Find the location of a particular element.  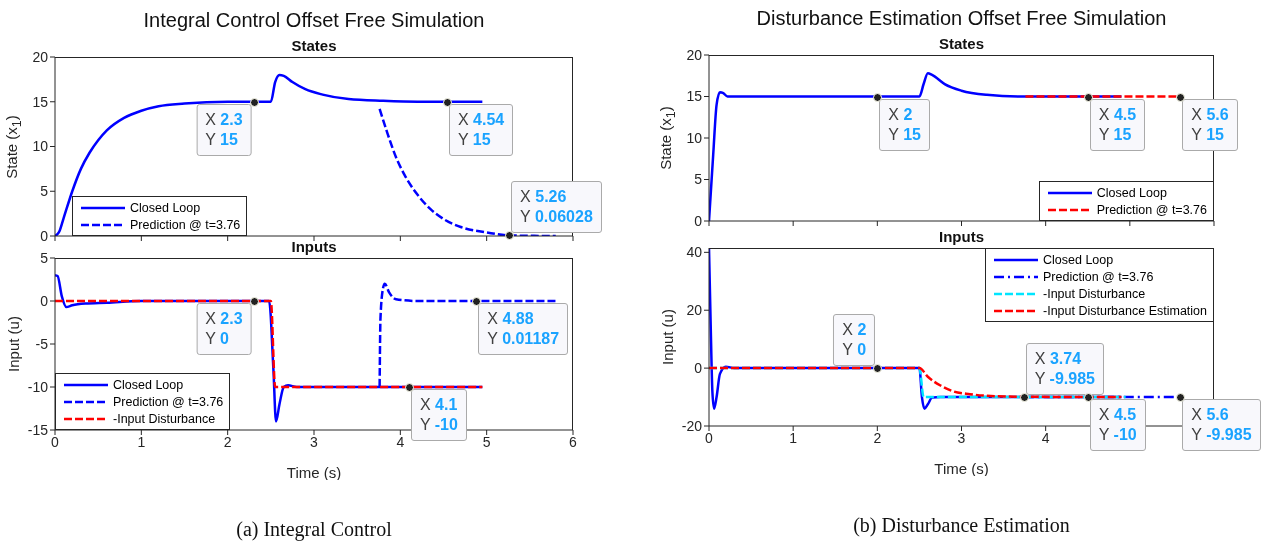

y-tick-label: -15 is located at coordinates (38, 429).